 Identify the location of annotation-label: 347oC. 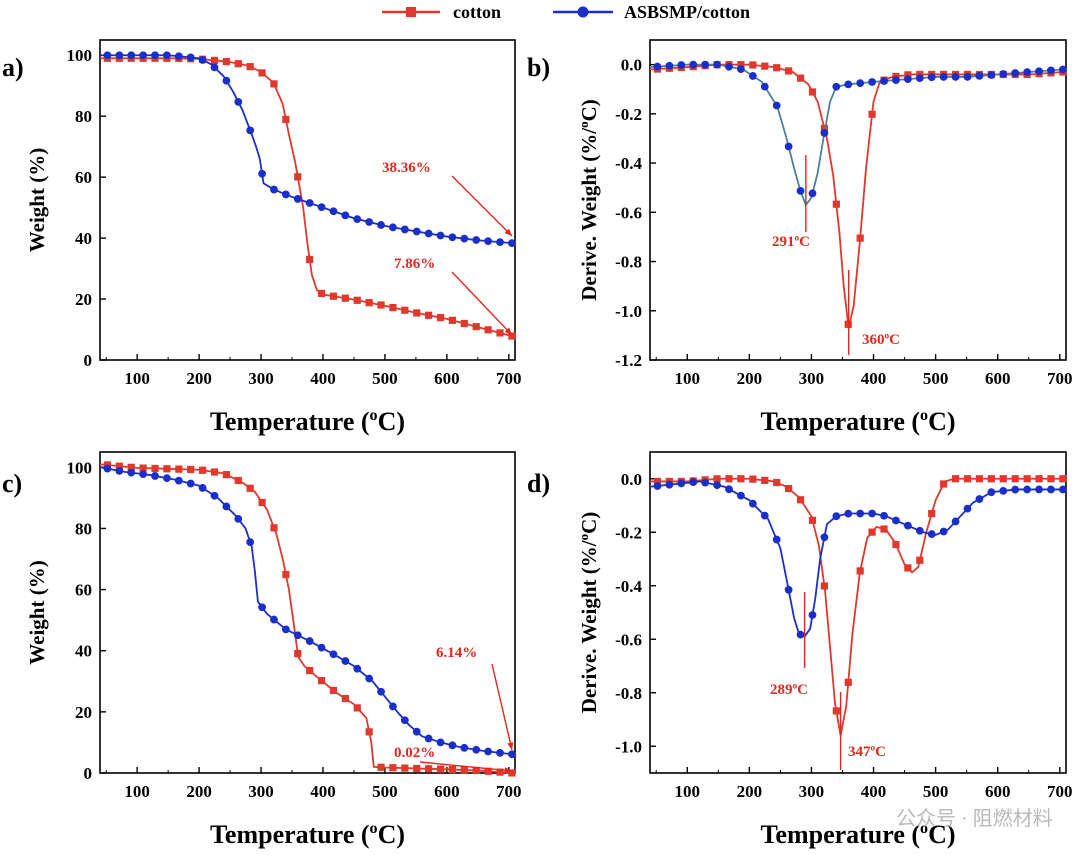
(867, 751).